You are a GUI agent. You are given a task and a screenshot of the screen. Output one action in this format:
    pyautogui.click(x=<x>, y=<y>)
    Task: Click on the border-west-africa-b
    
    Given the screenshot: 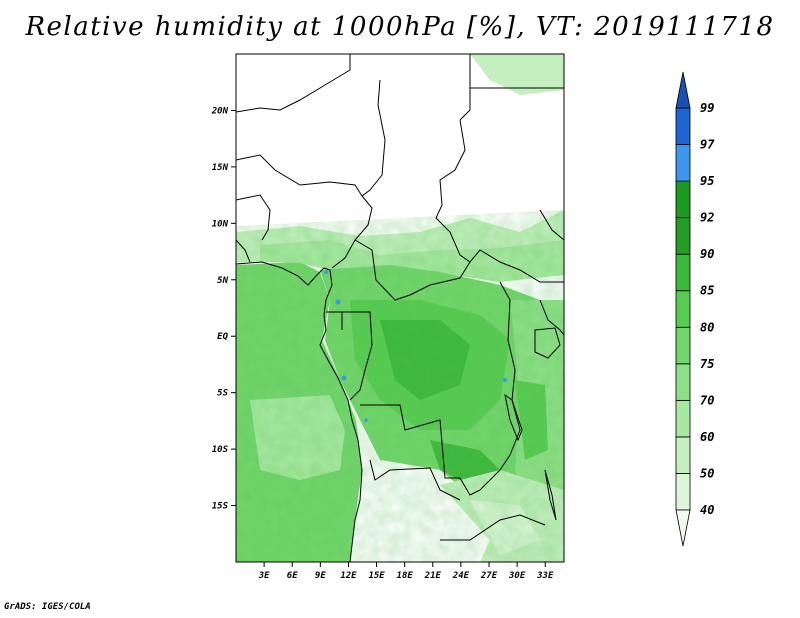 What is the action you would take?
    pyautogui.click(x=243, y=251)
    